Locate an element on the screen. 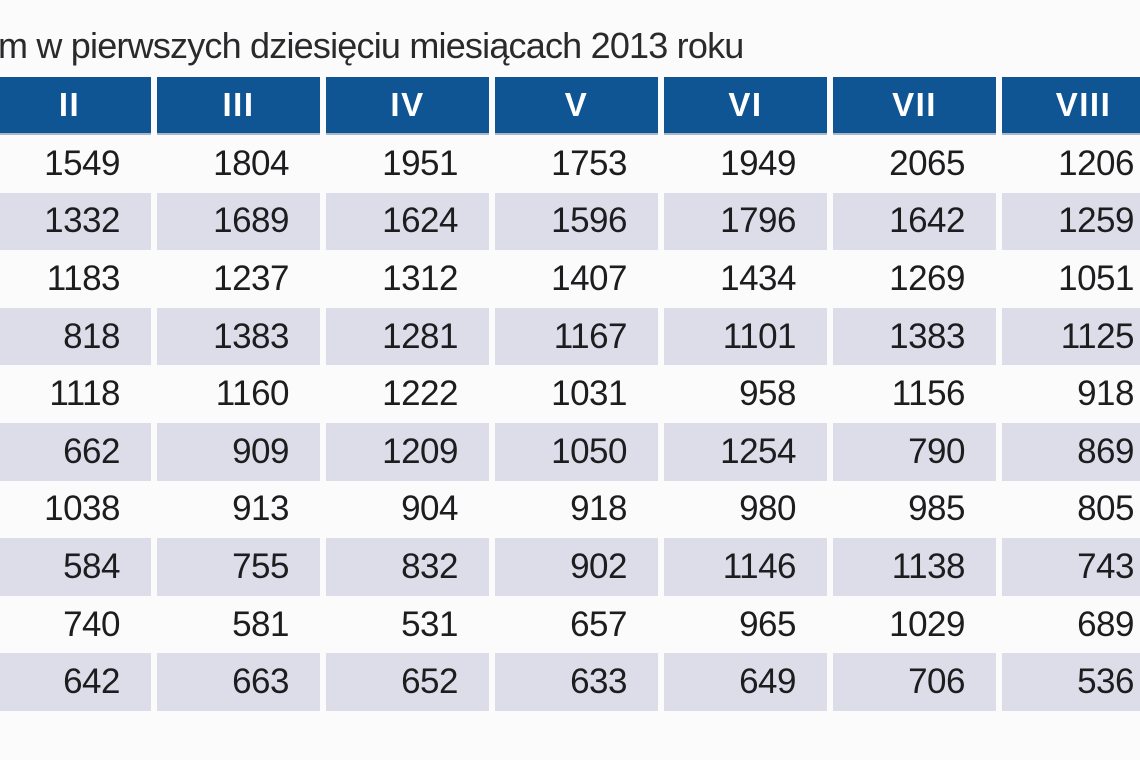  data-cell: 633 is located at coordinates (576, 682).